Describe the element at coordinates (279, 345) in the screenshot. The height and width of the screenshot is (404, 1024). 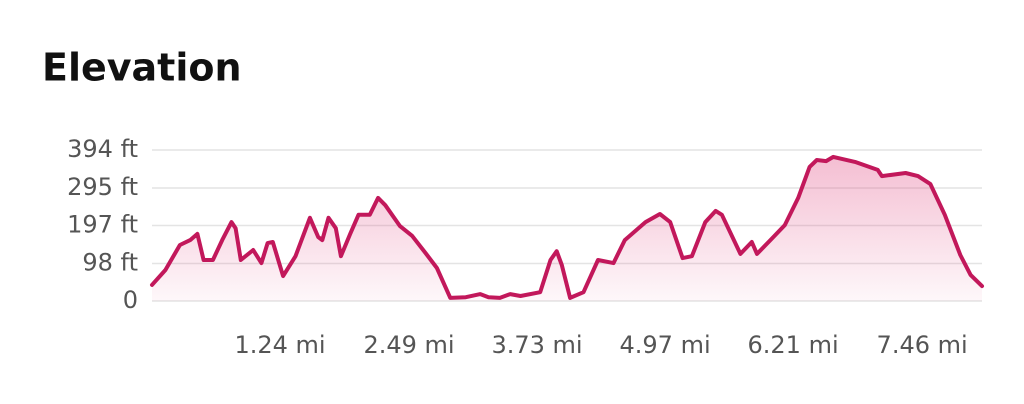
I see `x-tick-label: 1.24 mi` at that location.